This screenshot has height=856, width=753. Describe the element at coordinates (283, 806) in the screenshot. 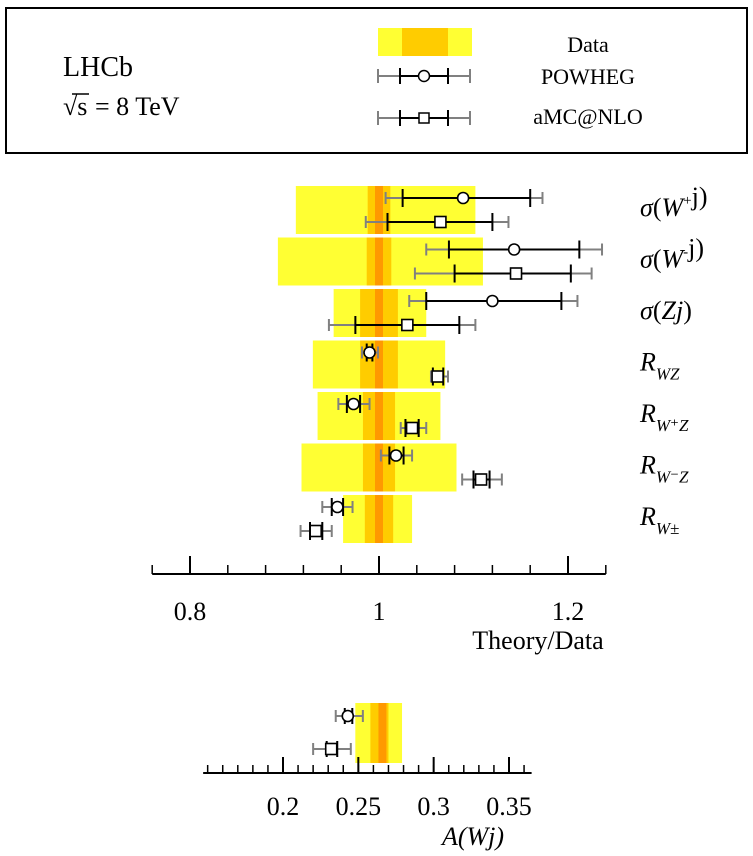

I see `tick-label: 0.2` at that location.